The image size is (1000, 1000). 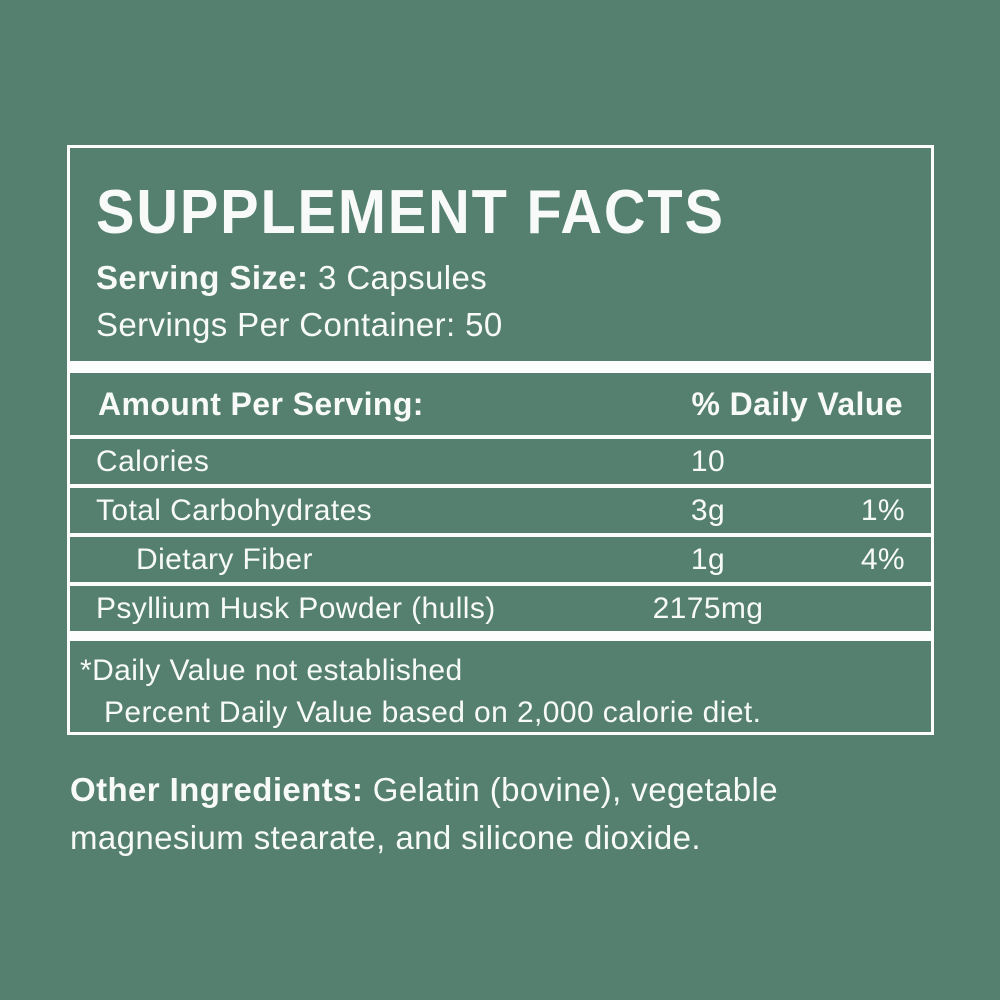 What do you see at coordinates (882, 559) in the screenshot?
I see `nutrient-daily-value: 4%` at bounding box center [882, 559].